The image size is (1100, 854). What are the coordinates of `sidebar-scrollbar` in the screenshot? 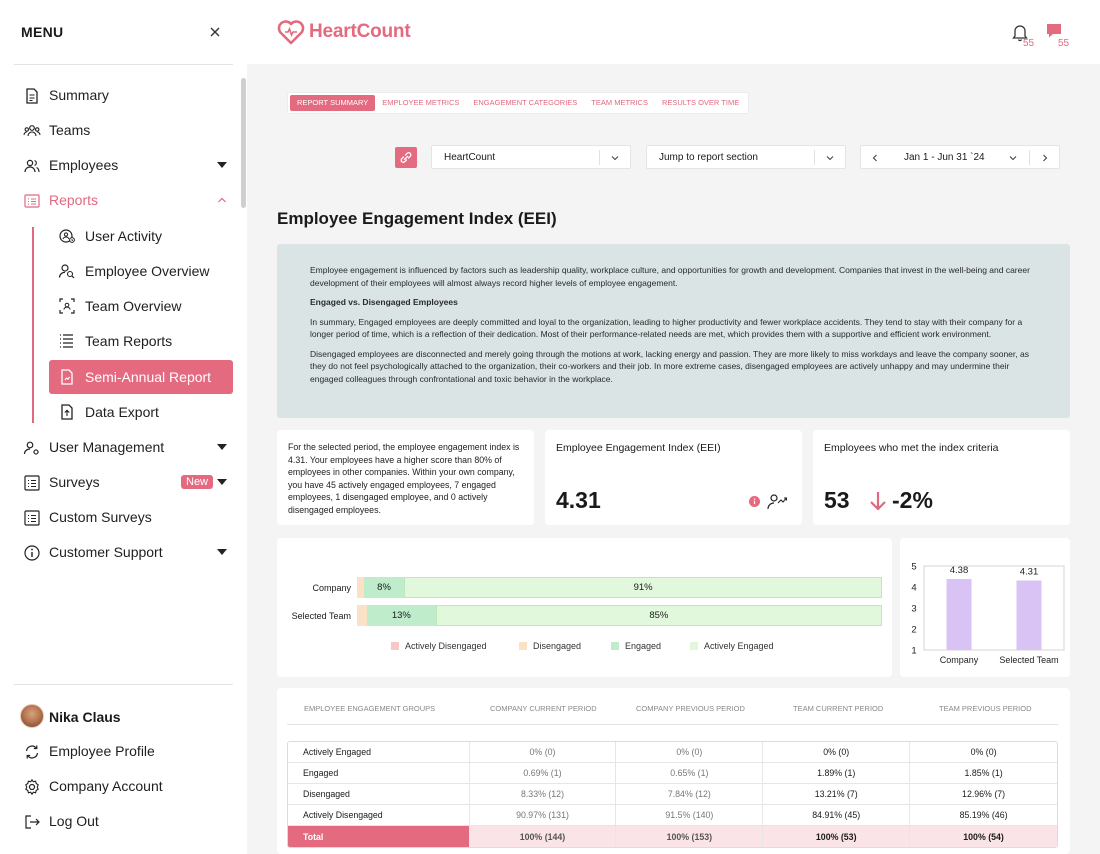 It's located at (243, 143).